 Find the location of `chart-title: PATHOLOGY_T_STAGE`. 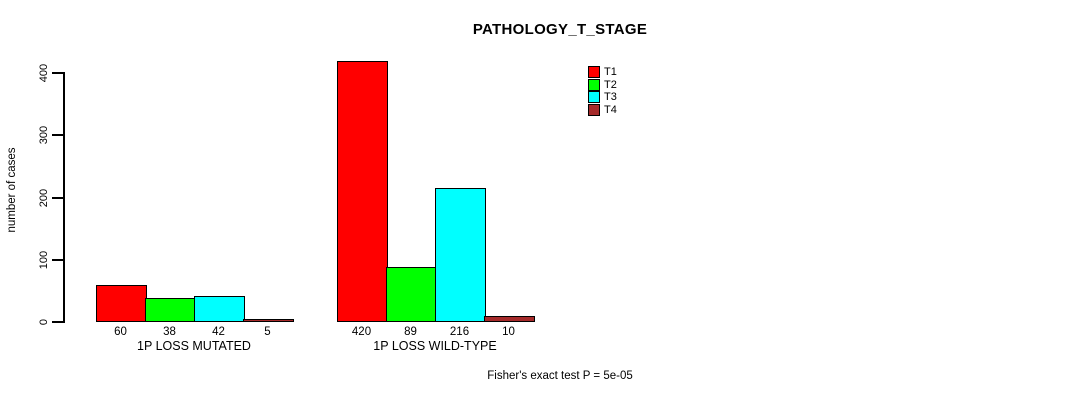

chart-title: PATHOLOGY_T_STAGE is located at coordinates (560, 29).